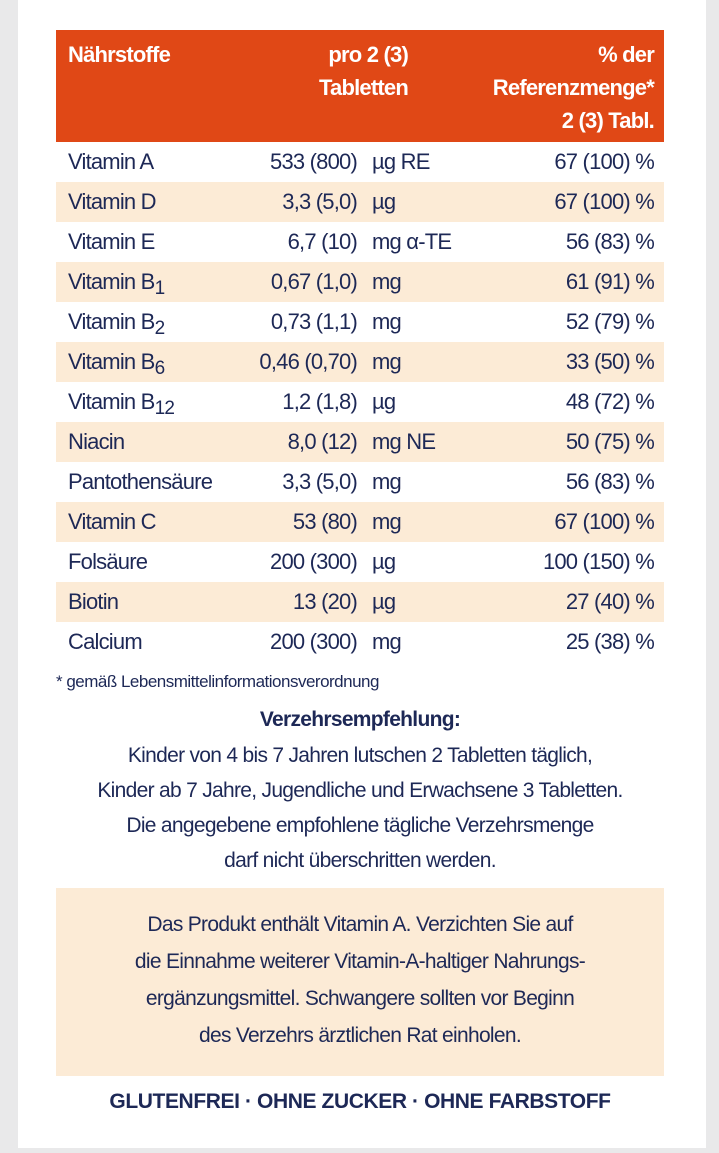  Describe the element at coordinates (610, 401) in the screenshot. I see `nutrient-percent: 48 (72) %` at that location.